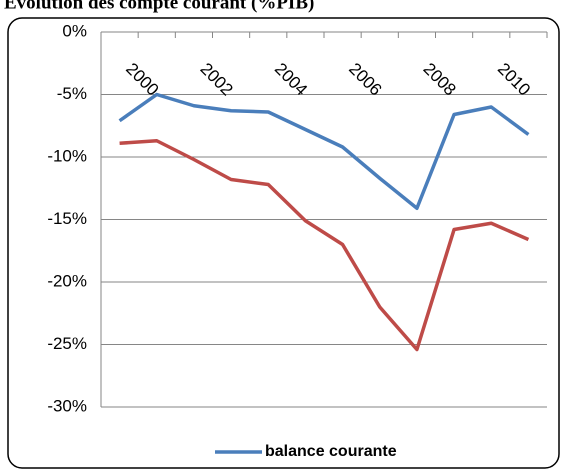  I want to click on y-tick-label: -30%, so click(67, 405).